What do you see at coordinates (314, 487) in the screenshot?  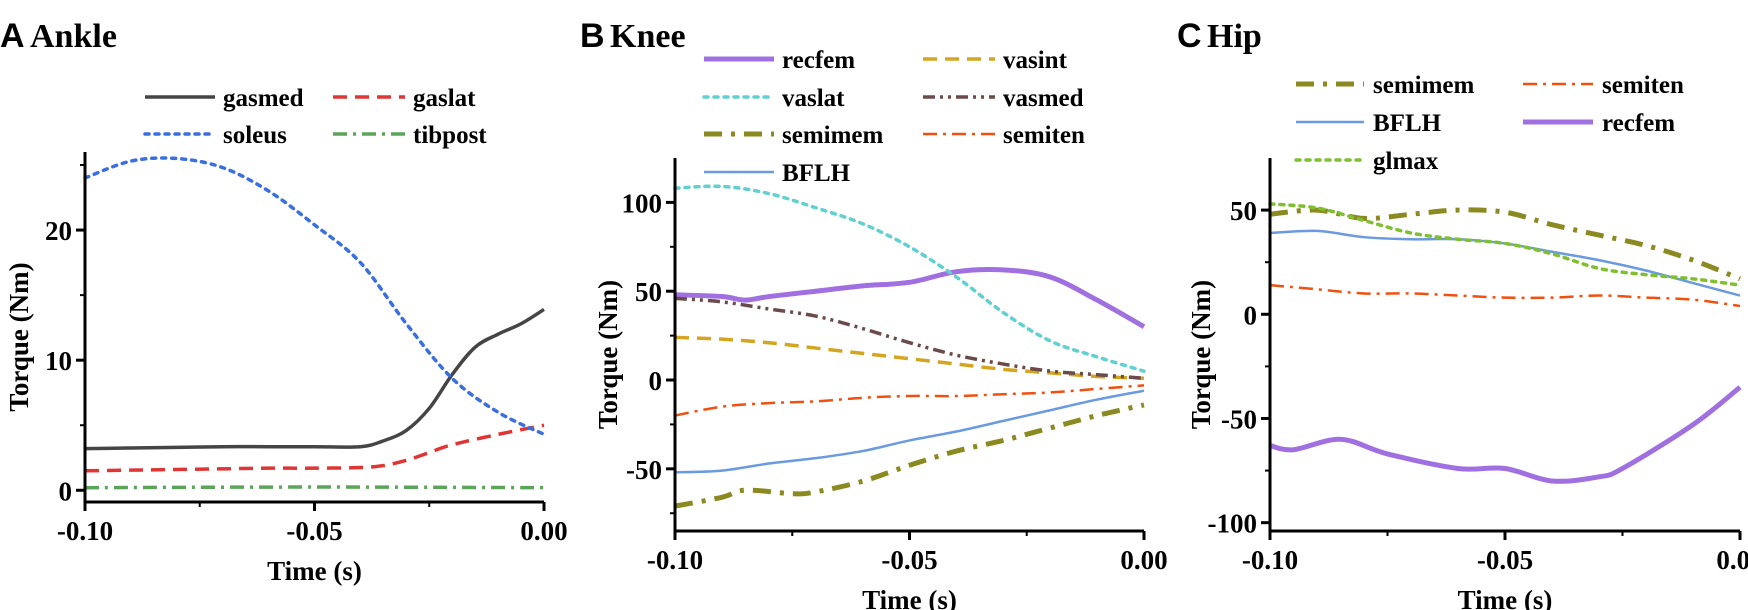 I see `series-line-tibpost` at bounding box center [314, 487].